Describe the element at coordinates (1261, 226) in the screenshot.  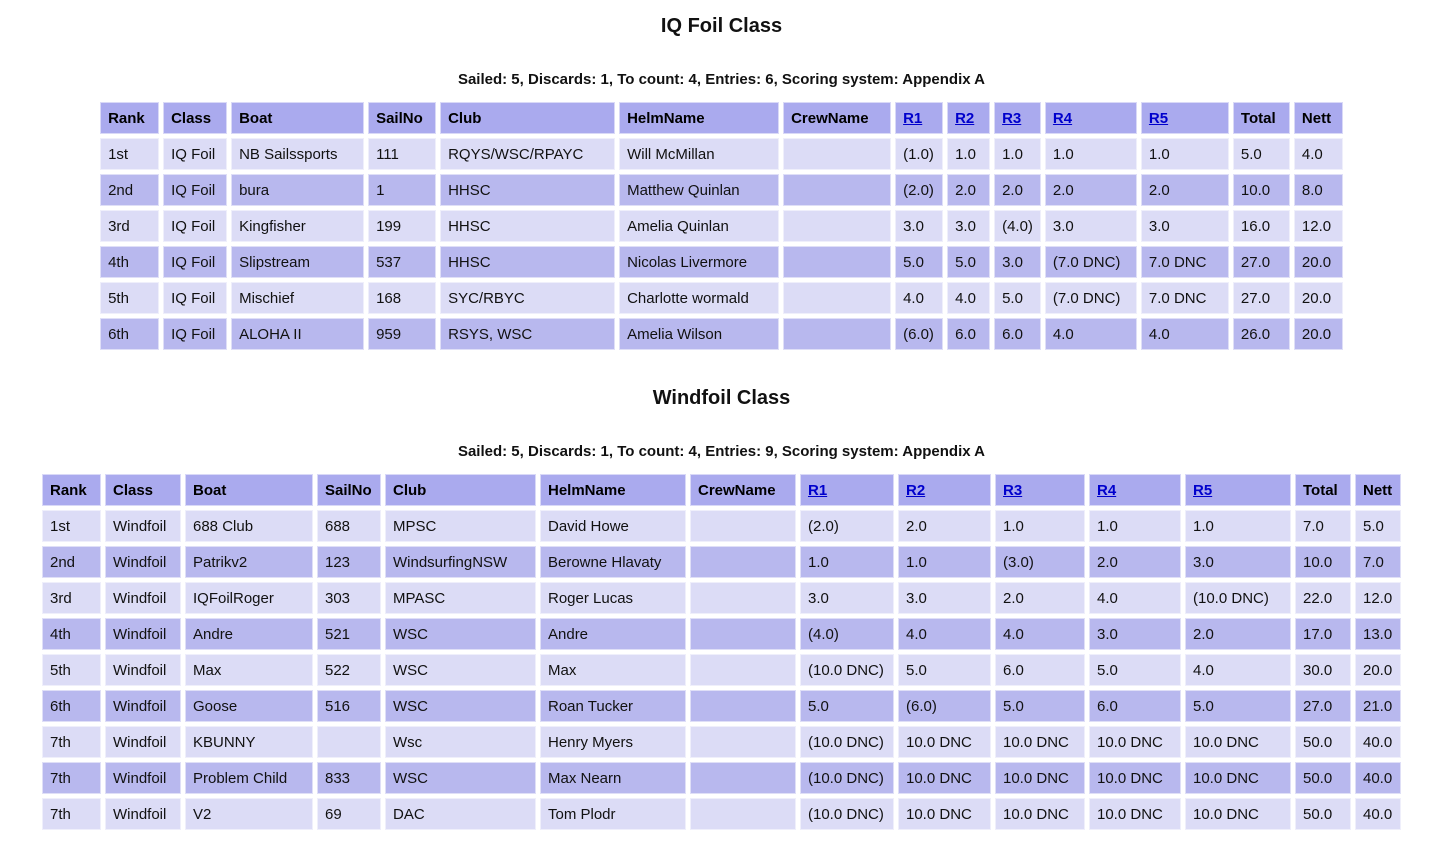
I see `cell-total: 16.0` at that location.